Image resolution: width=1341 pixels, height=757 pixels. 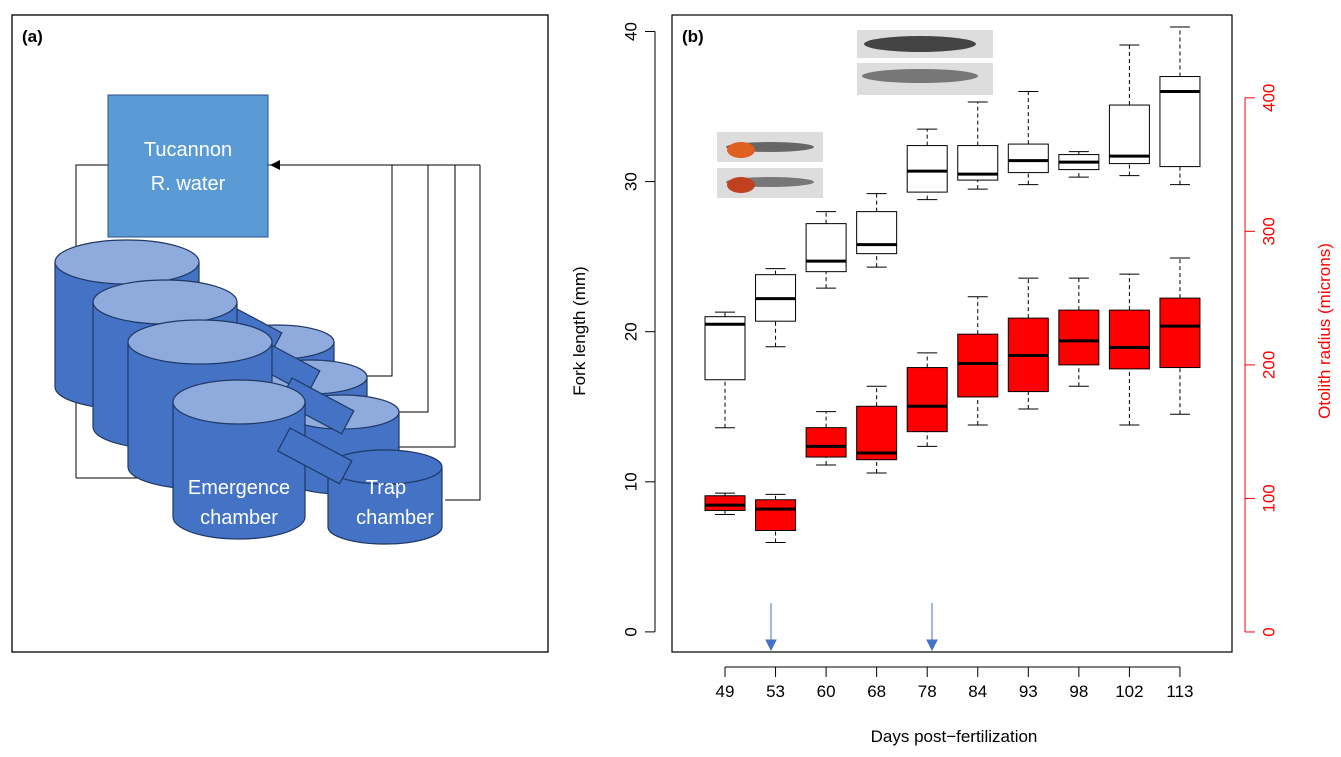 What do you see at coordinates (775, 691) in the screenshot?
I see `x-tick-label: 53` at bounding box center [775, 691].